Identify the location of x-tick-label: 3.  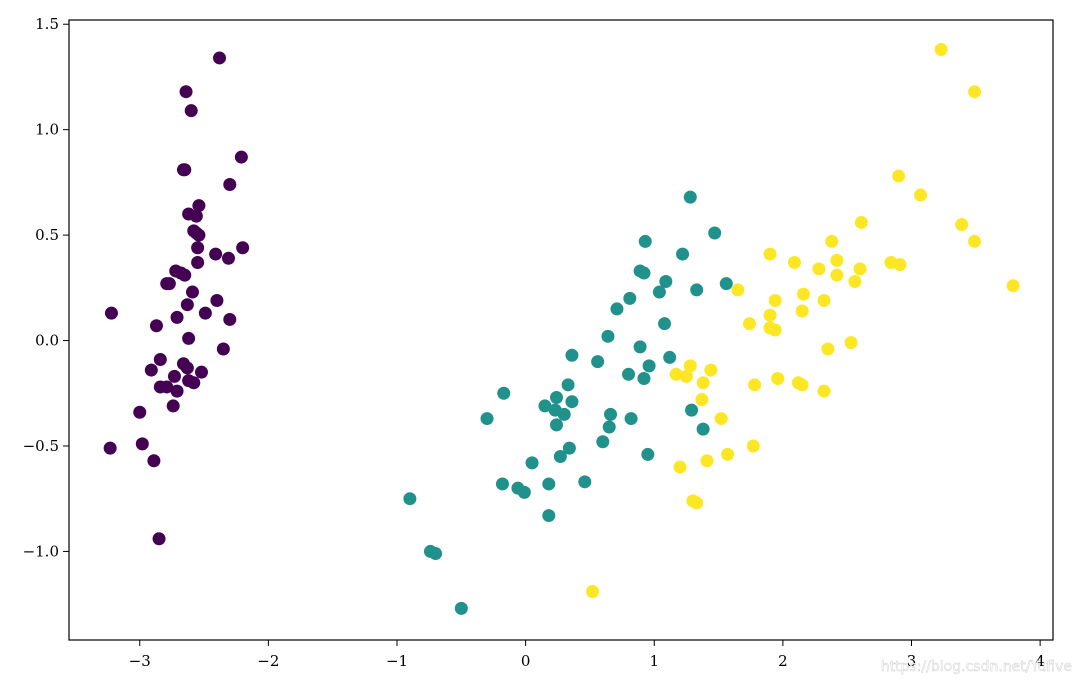
(912, 661).